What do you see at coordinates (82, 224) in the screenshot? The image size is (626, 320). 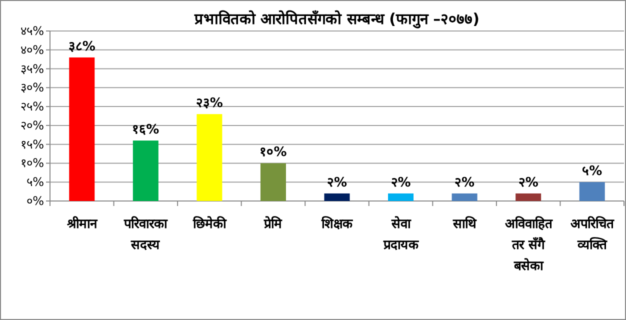 I see `x-tick-label: श्रीमान` at bounding box center [82, 224].